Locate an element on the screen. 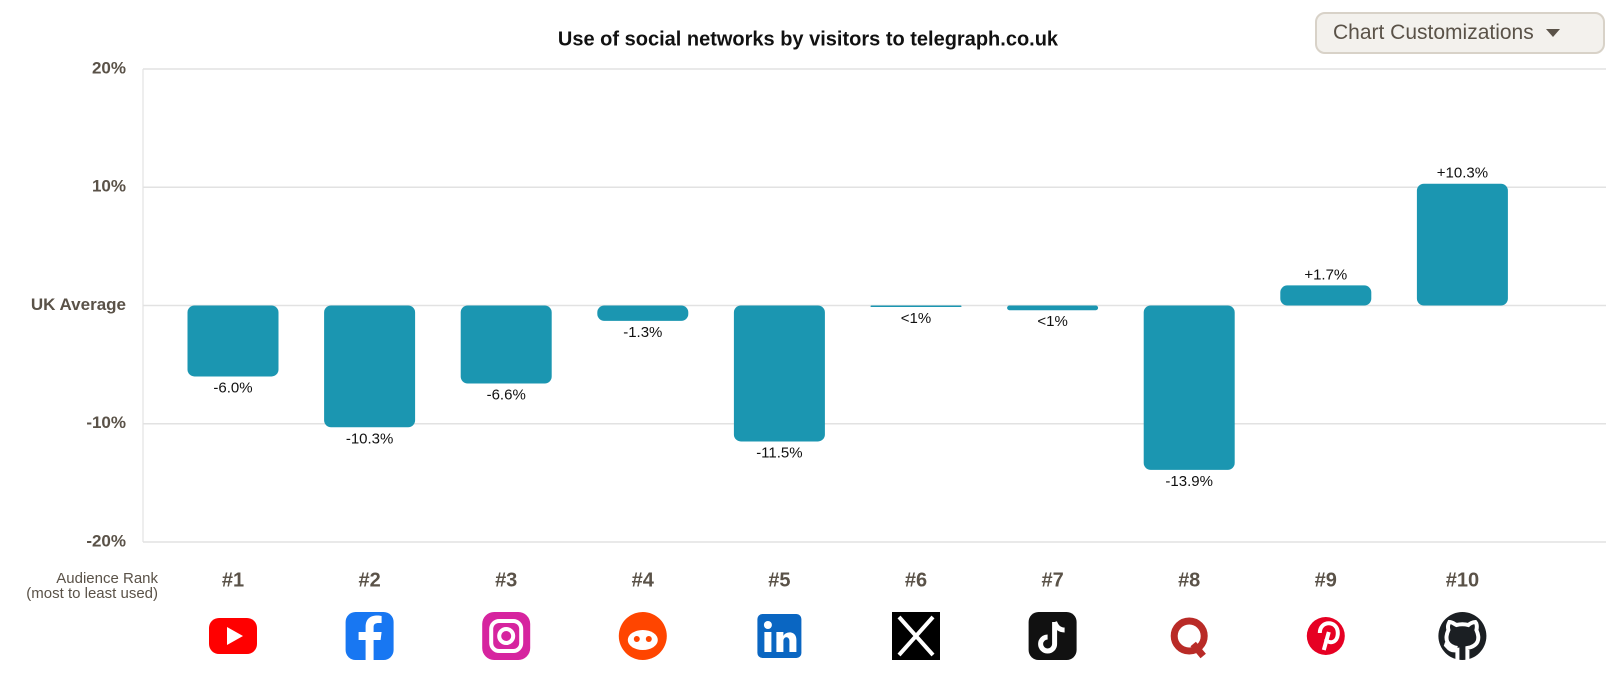 Image resolution: width=1614 pixels, height=673 pixels. x-tick-label: #1 is located at coordinates (233, 580).